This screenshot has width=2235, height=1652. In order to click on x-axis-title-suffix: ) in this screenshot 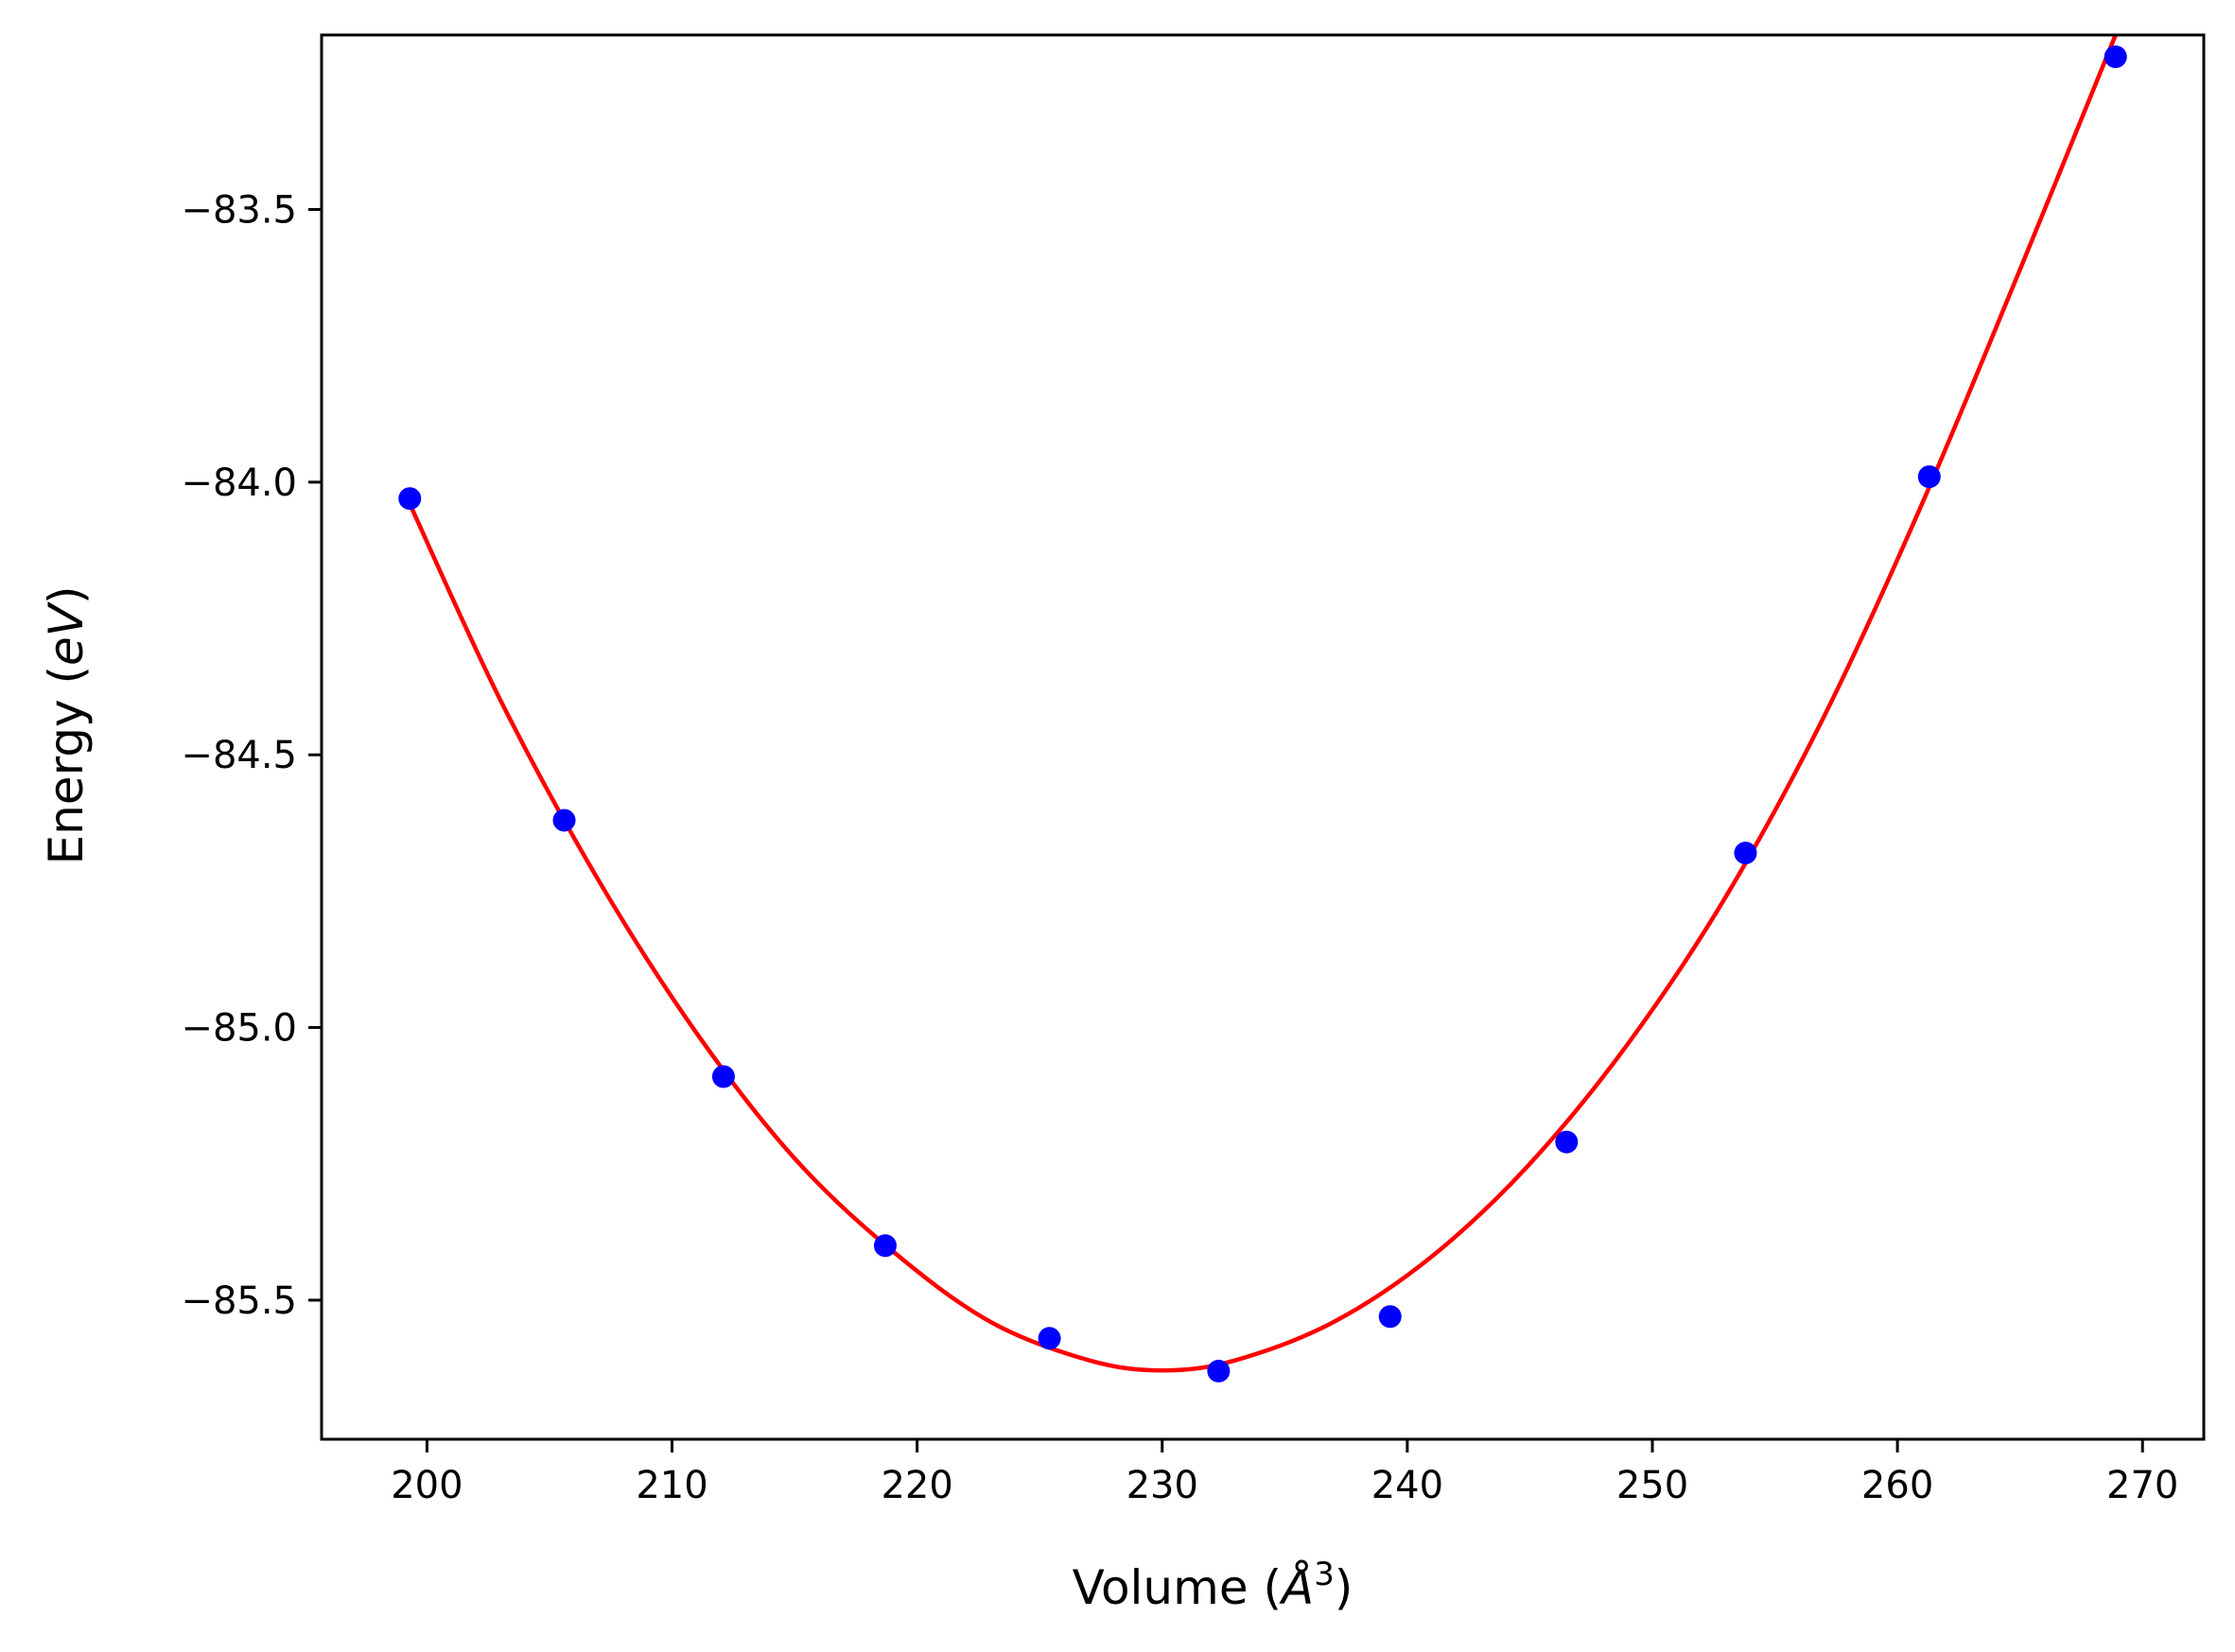, I will do `click(1344, 1588)`.